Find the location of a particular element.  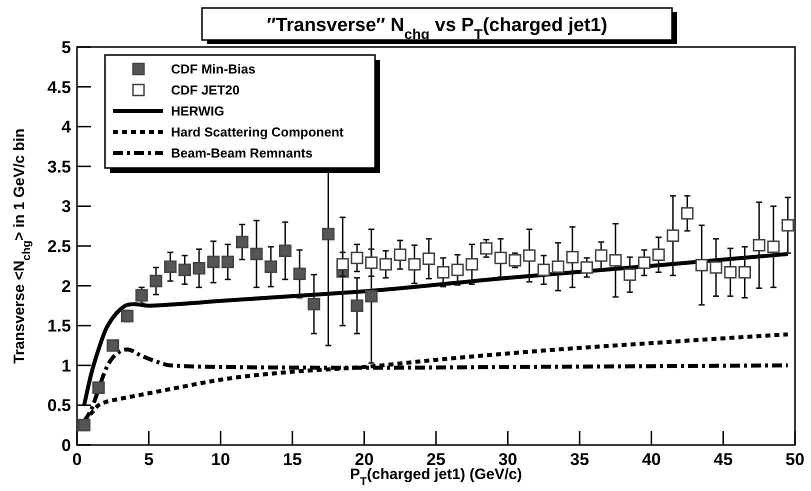

legend-label: Hard Scattering Component is located at coordinates (257, 132).